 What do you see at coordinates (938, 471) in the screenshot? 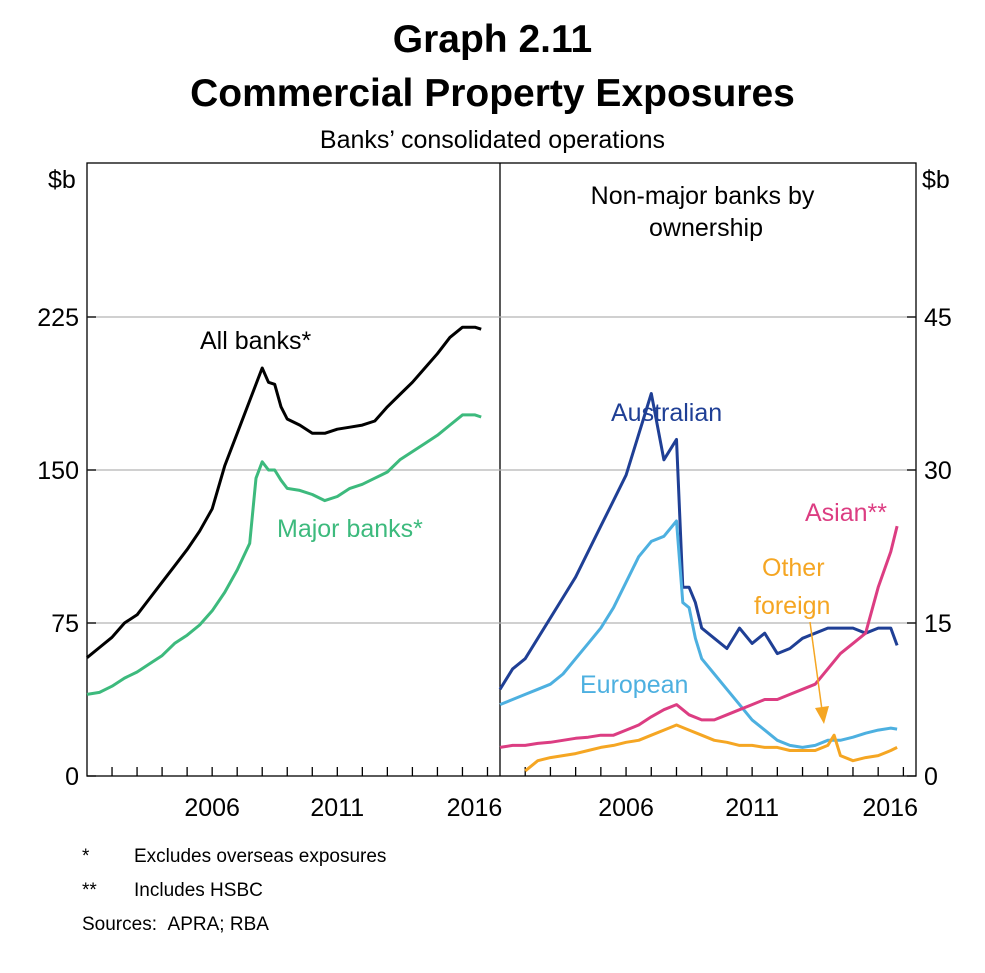
I see `y-tick-label: 30` at bounding box center [938, 471].